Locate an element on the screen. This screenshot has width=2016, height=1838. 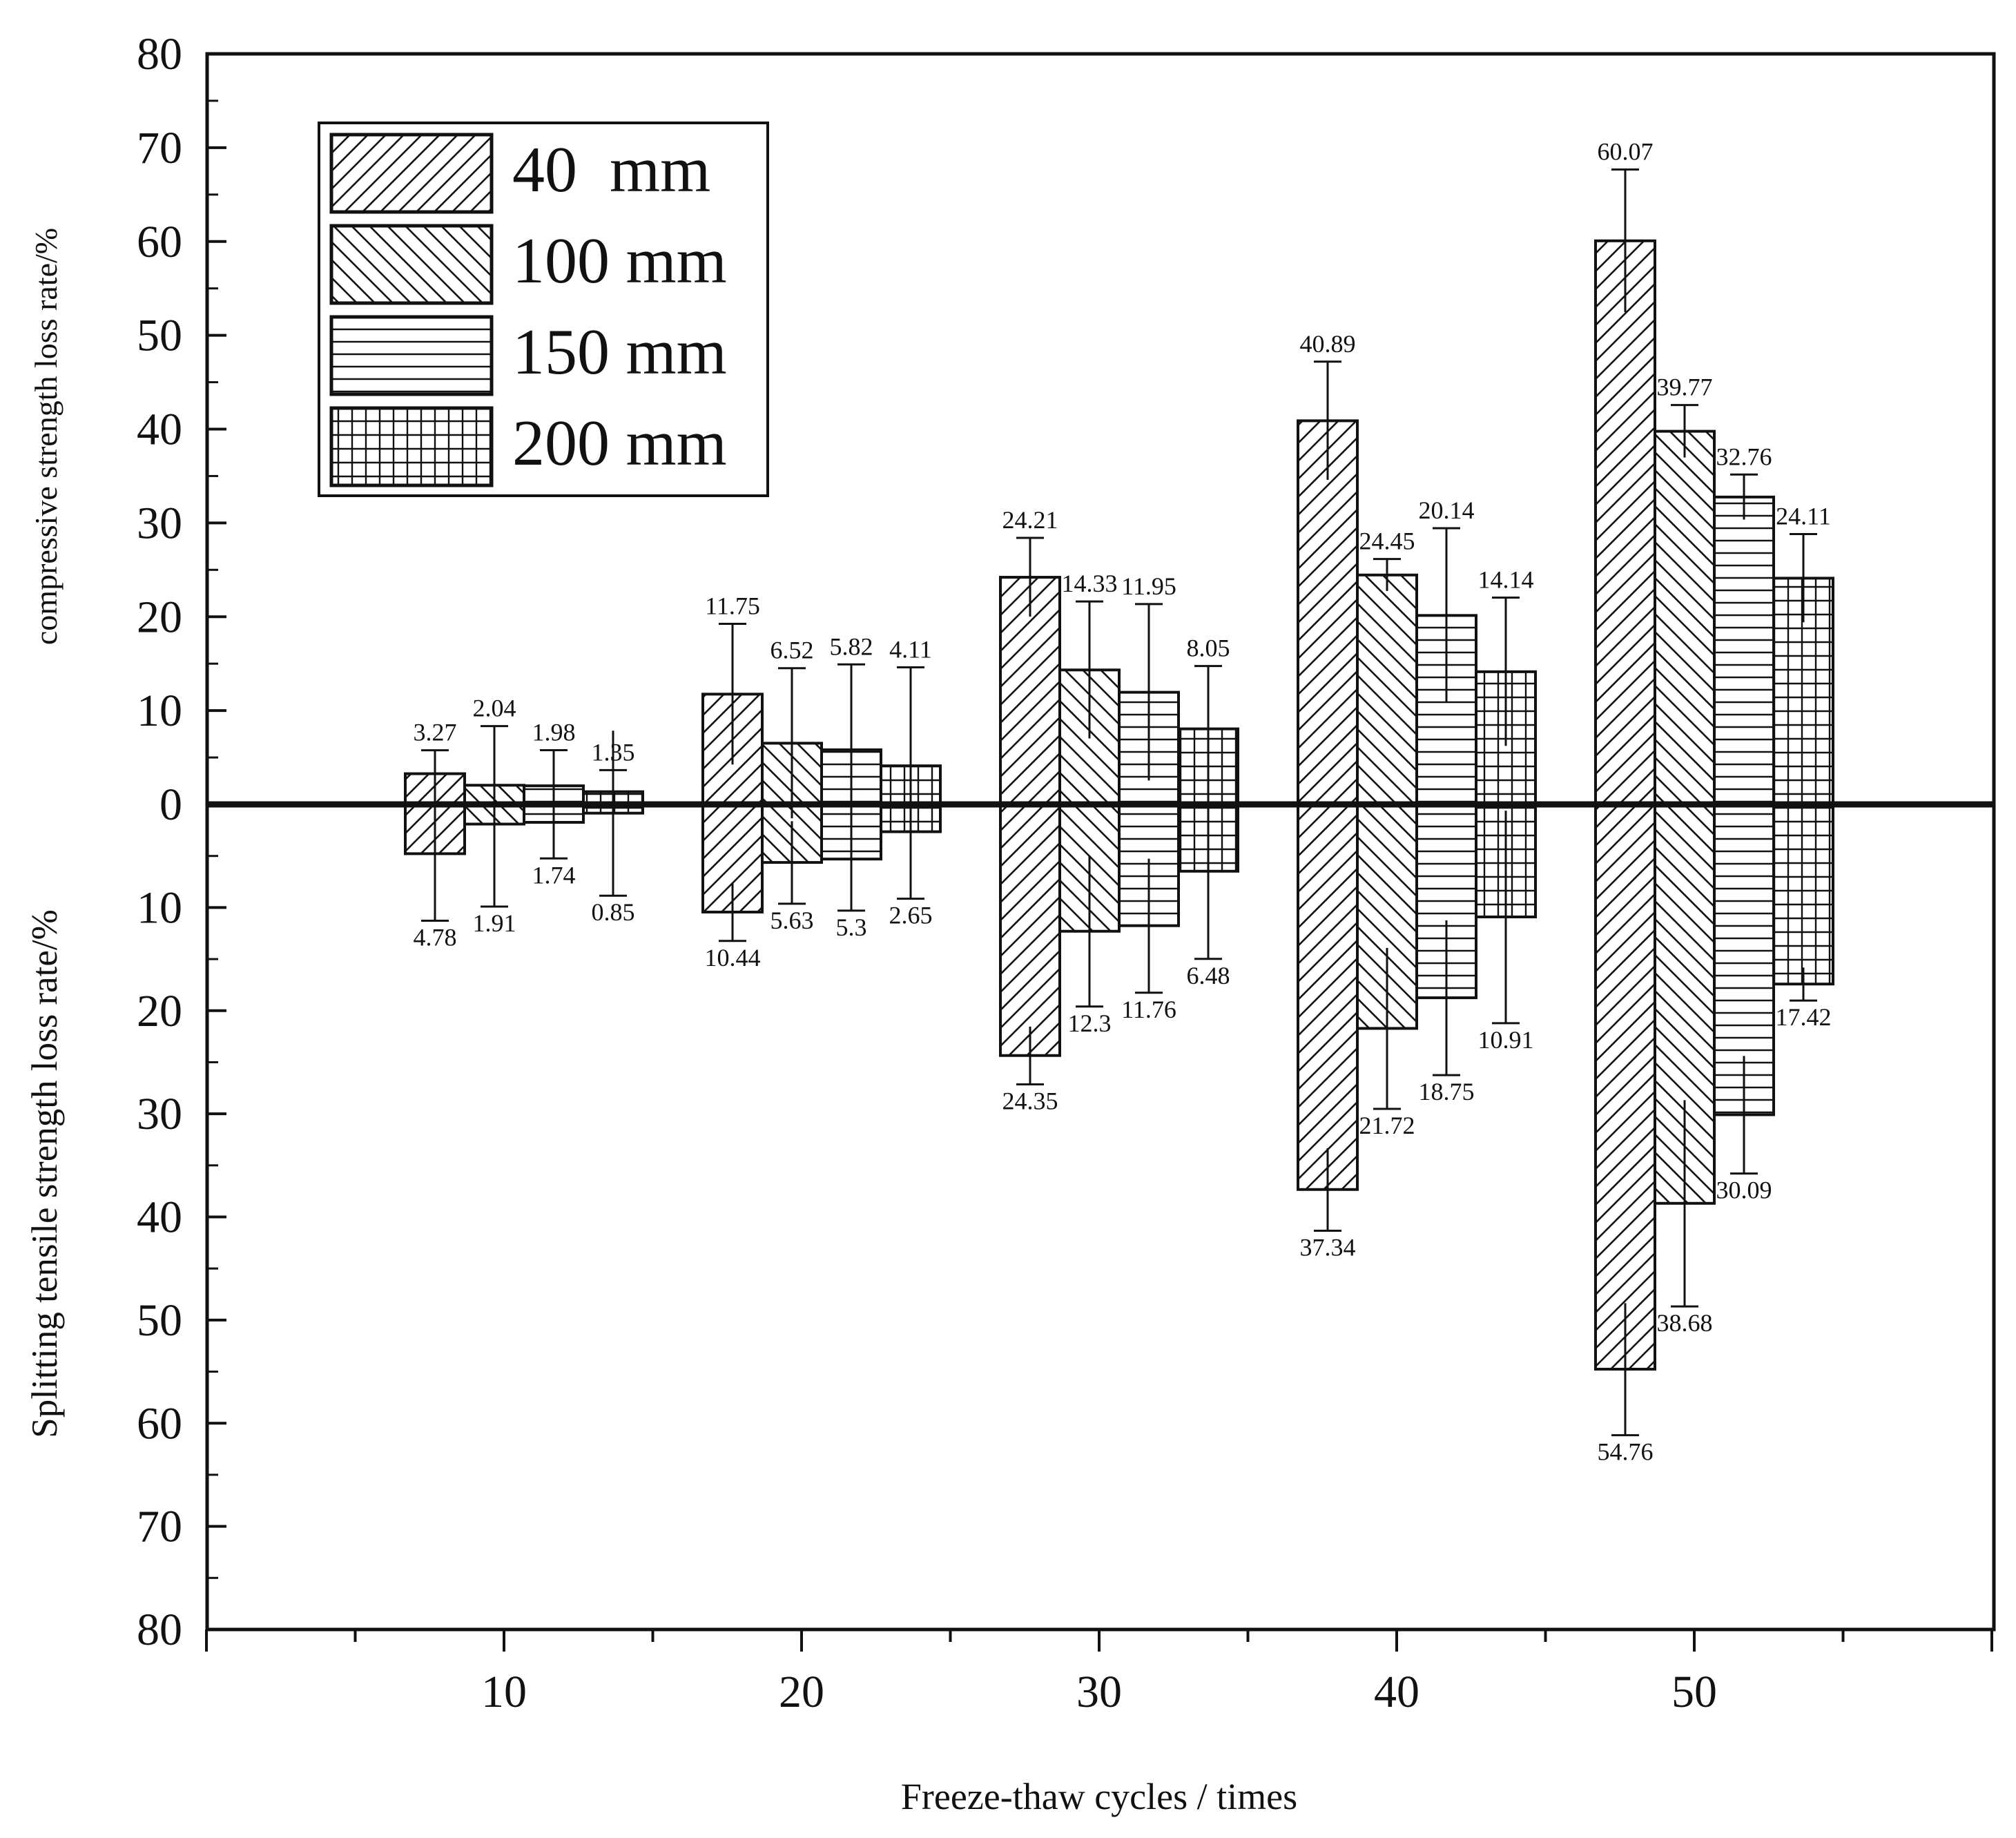
value-label-splitting: 17.42 is located at coordinates (1804, 1017).